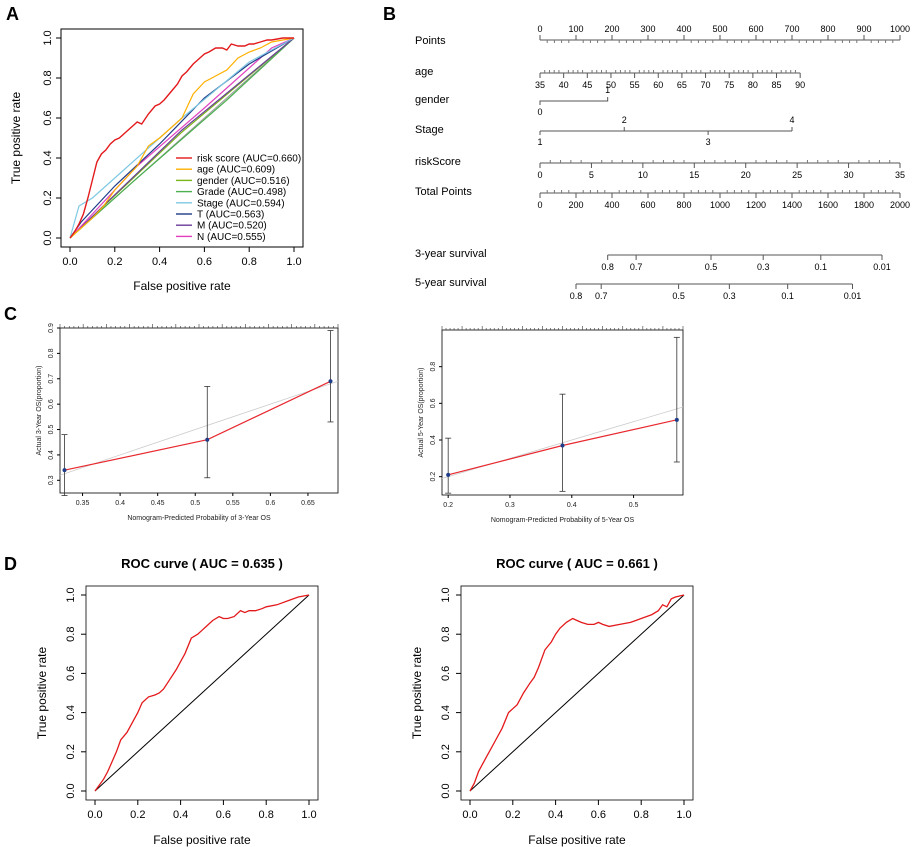 The width and height of the screenshot is (913, 847). What do you see at coordinates (330, 381) in the screenshot?
I see `calibration-point-3yr` at bounding box center [330, 381].